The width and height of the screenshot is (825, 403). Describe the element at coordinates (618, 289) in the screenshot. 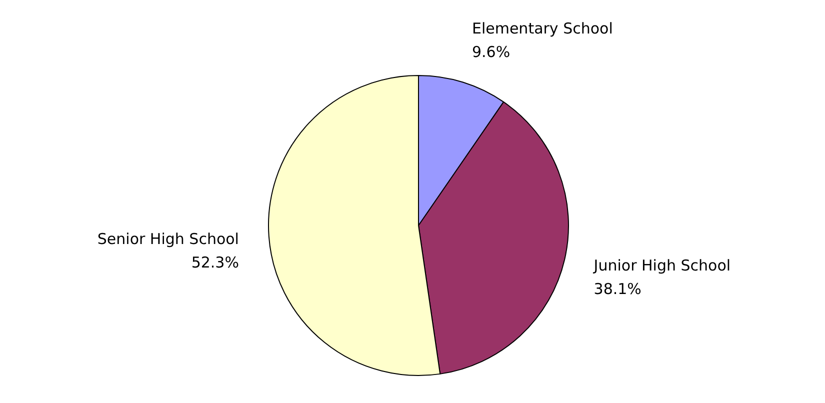

I see `data-label: 38.1%` at that location.